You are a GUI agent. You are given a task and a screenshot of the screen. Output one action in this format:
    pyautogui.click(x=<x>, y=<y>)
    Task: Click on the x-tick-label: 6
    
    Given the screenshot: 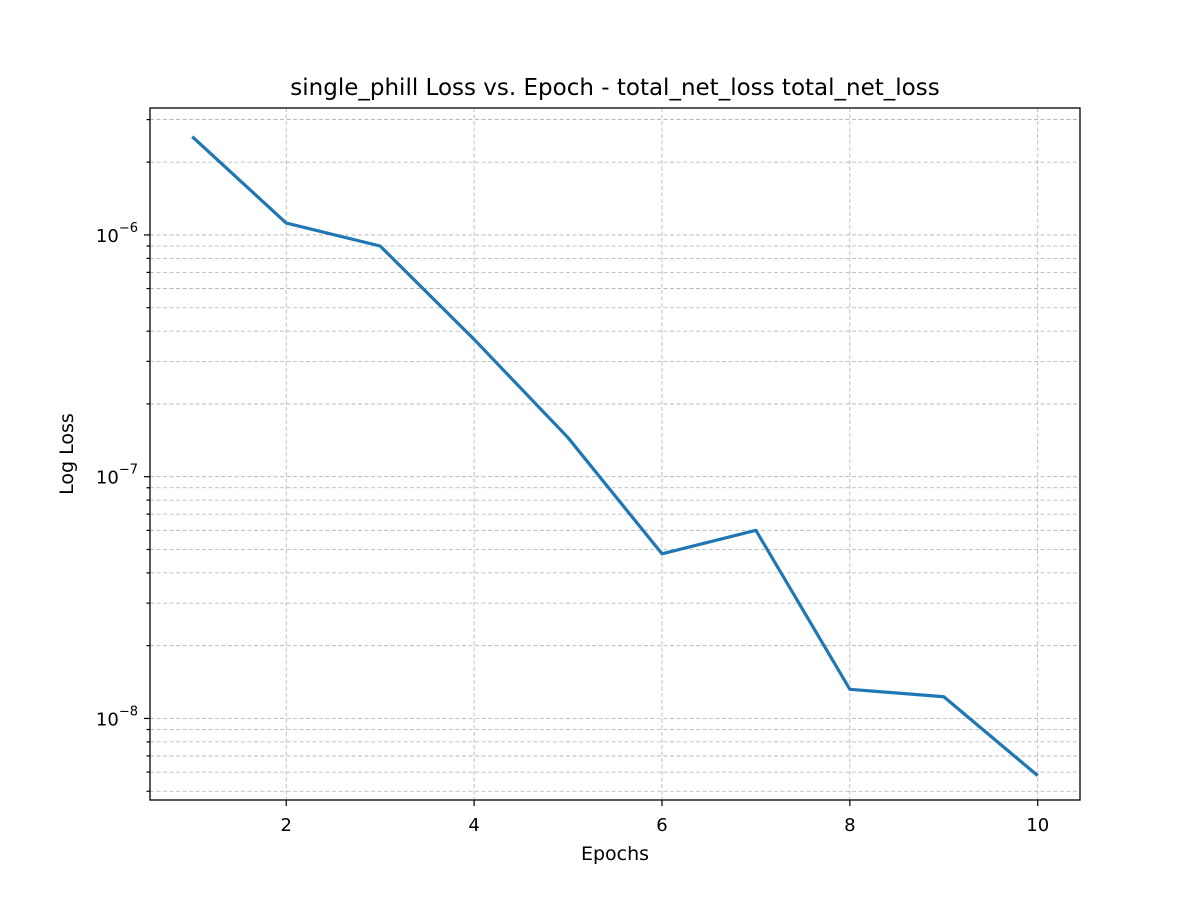 What is the action you would take?
    pyautogui.click(x=661, y=825)
    